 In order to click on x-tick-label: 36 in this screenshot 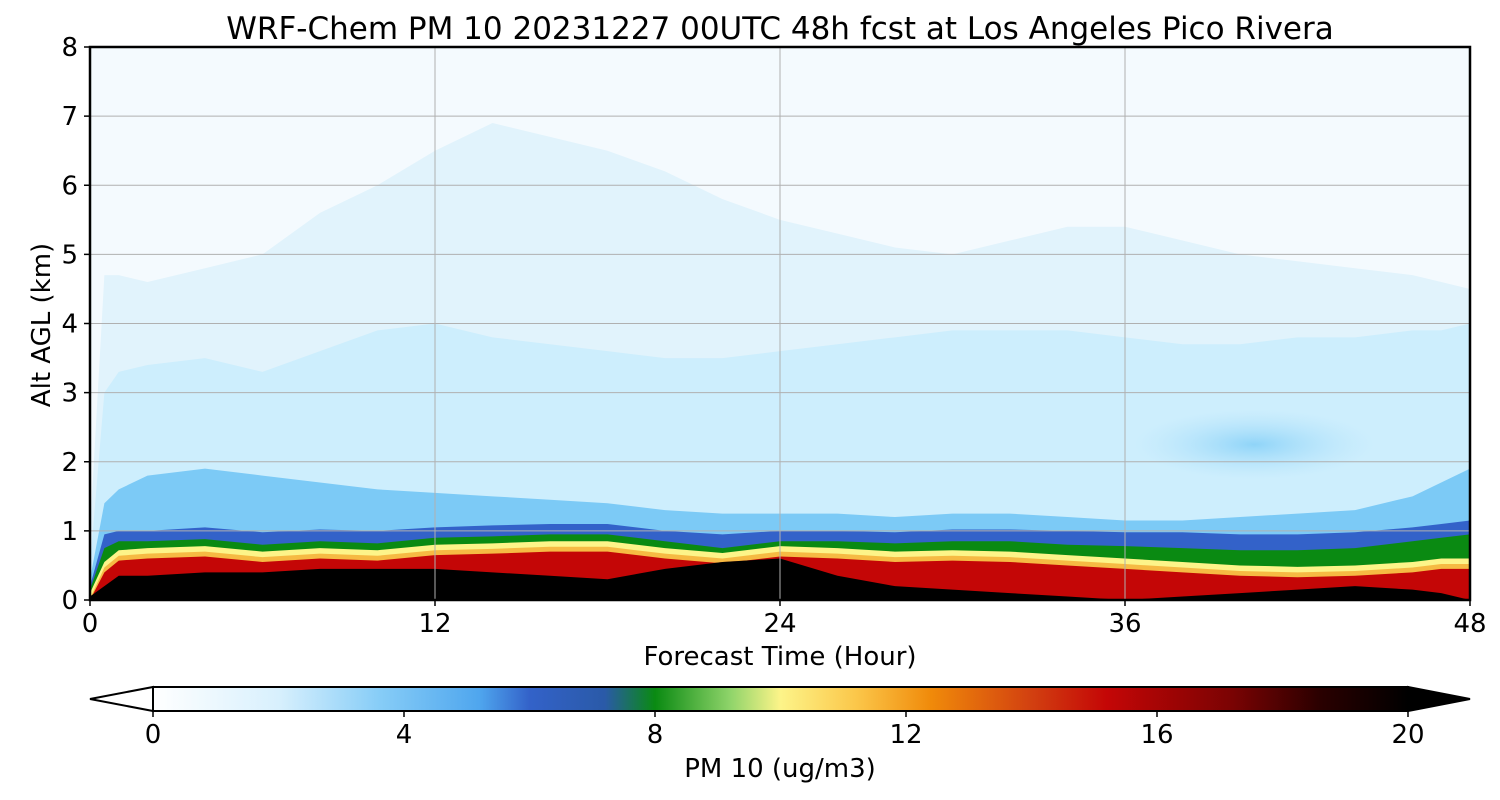, I will do `click(1124, 624)`.